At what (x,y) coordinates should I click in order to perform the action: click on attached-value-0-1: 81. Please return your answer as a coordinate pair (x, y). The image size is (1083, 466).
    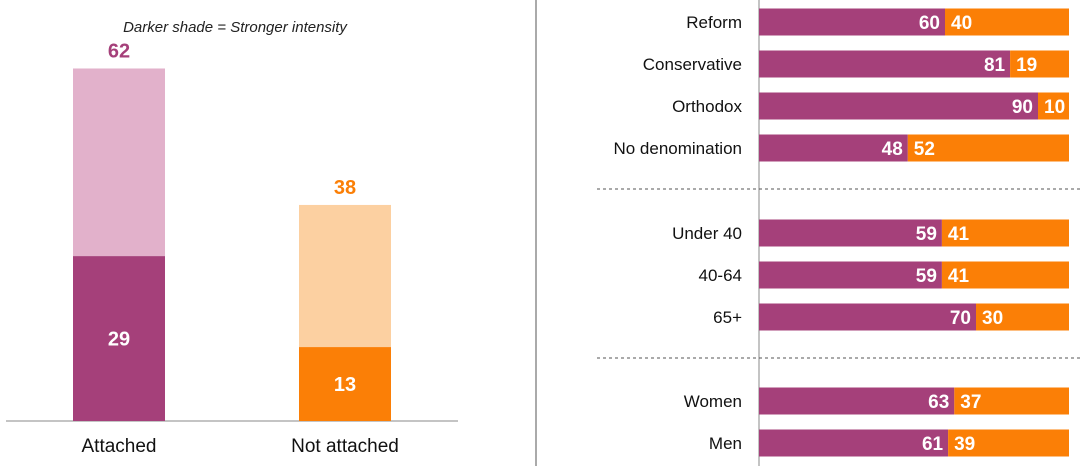
    Looking at the image, I should click on (995, 65).